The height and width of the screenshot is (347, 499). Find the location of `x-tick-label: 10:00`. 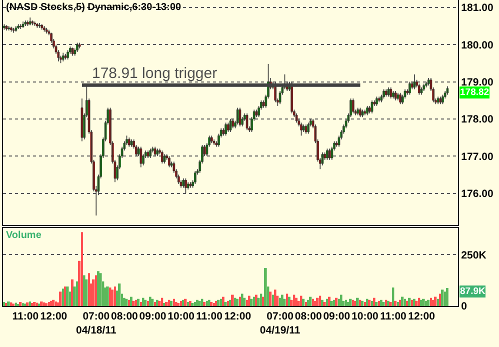

x-tick-label: 10:00 is located at coordinates (365, 316).